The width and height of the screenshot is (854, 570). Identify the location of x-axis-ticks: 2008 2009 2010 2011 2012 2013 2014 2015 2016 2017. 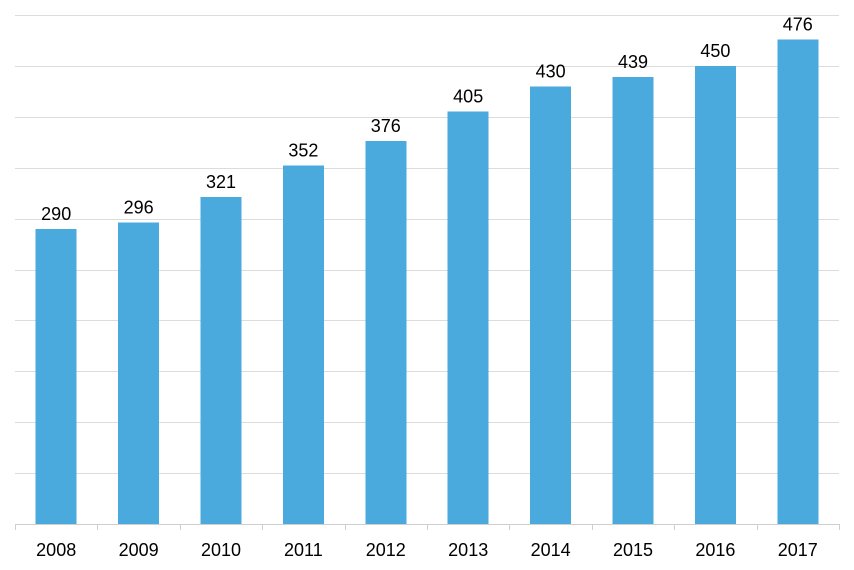
(427, 542).